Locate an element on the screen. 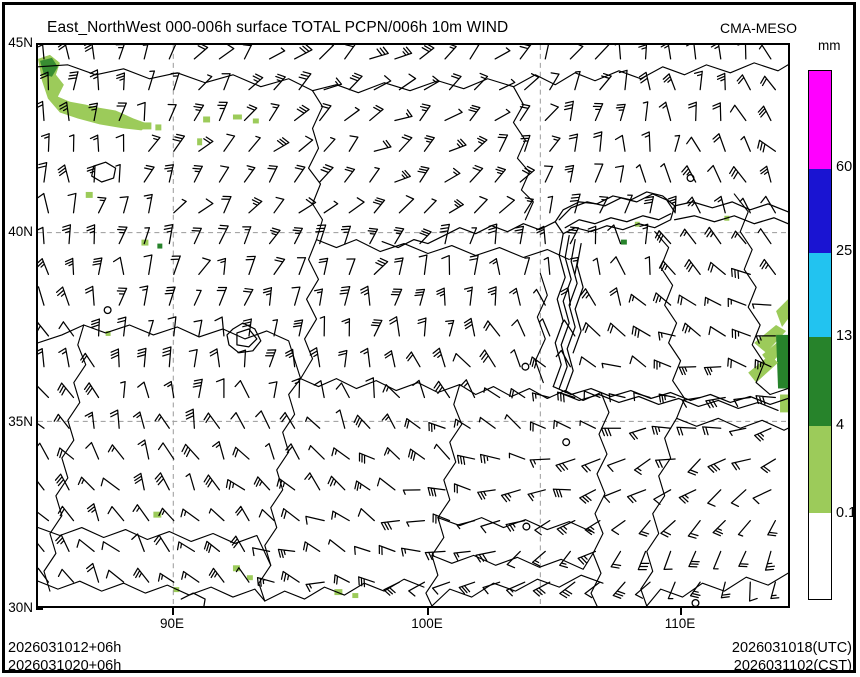  colorbar is located at coordinates (820, 335).